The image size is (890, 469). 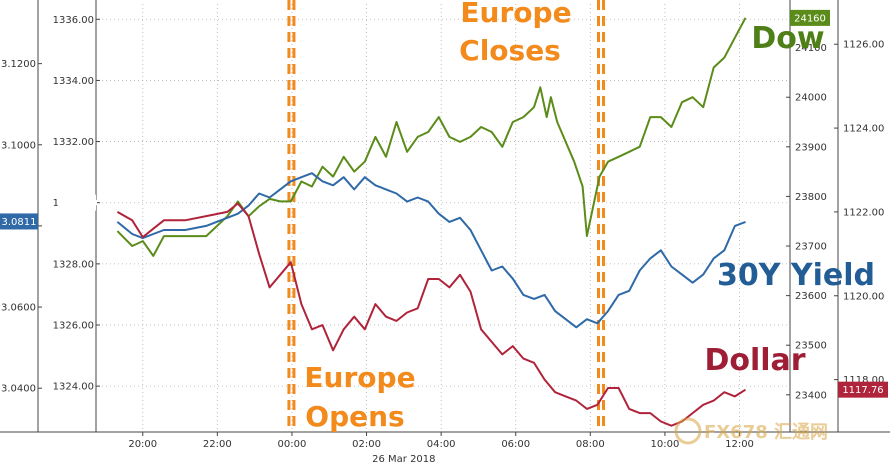 I want to click on dollar-current-tag: 1117.76, so click(x=863, y=389).